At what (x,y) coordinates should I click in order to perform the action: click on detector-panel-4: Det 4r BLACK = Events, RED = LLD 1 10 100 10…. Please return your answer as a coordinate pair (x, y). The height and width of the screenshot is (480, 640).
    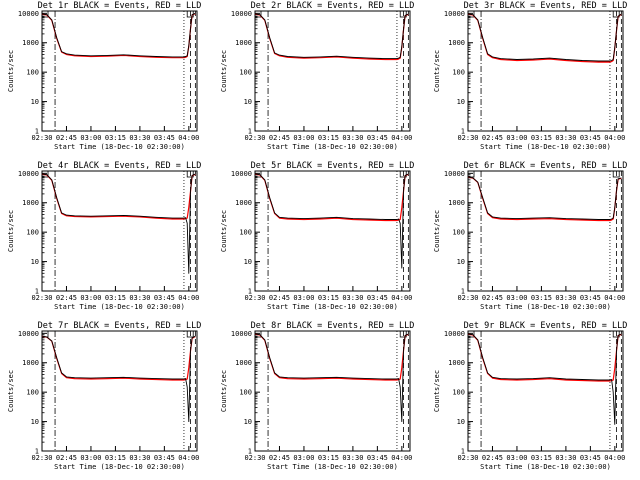
    Looking at the image, I should click on (106, 240).